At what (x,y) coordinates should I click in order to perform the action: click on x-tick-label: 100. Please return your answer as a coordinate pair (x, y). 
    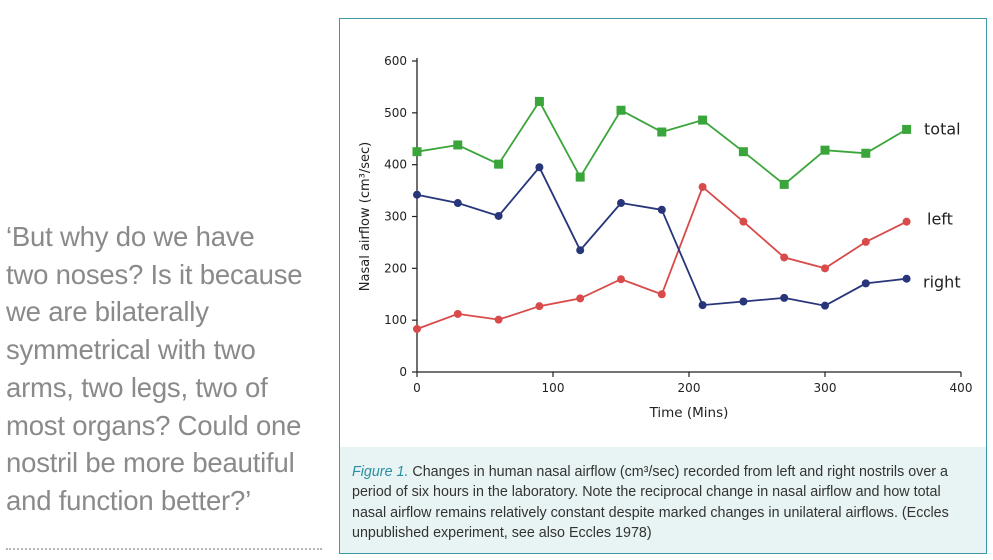
    Looking at the image, I should click on (553, 388).